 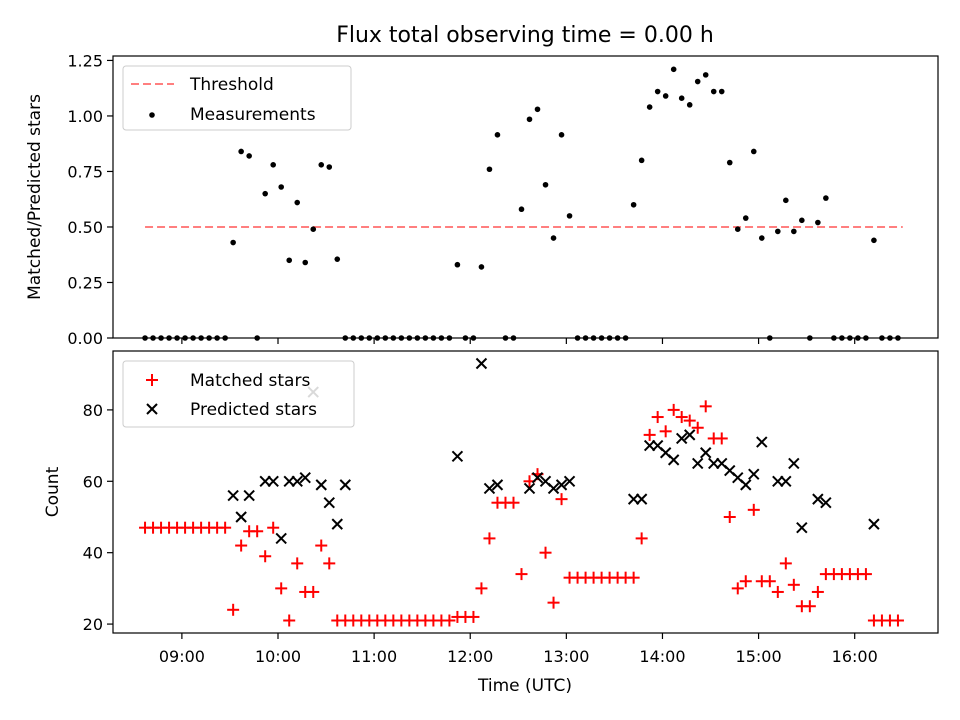 I want to click on x-tick-label: 15:00, so click(x=759, y=656).